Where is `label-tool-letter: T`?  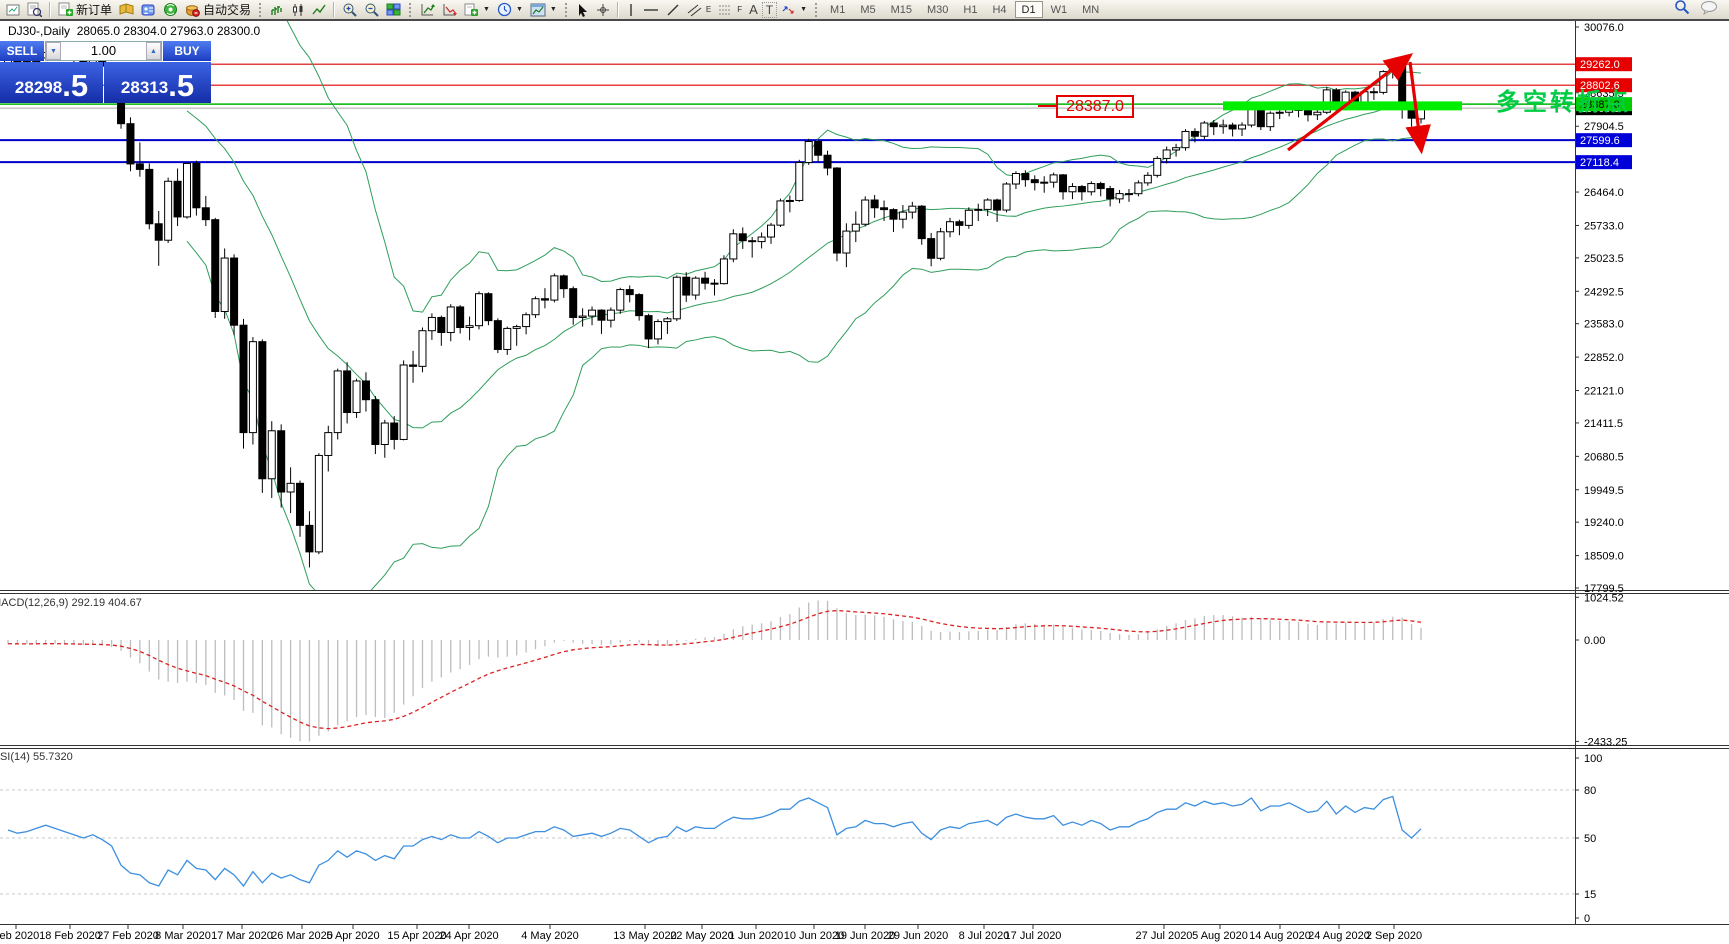 label-tool-letter: T is located at coordinates (769, 9).